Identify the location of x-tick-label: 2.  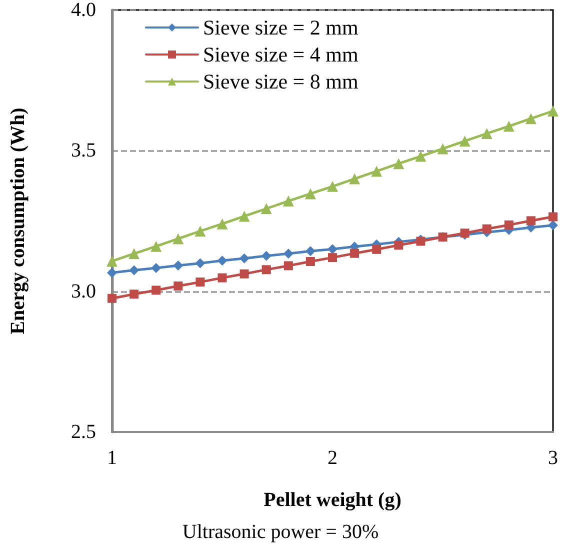
(333, 458).